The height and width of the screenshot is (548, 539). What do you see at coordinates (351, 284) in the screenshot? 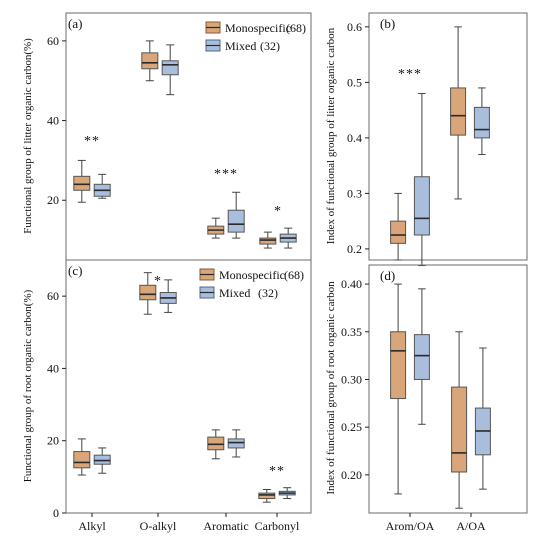
I see `y-tick-label: 0.40` at bounding box center [351, 284].